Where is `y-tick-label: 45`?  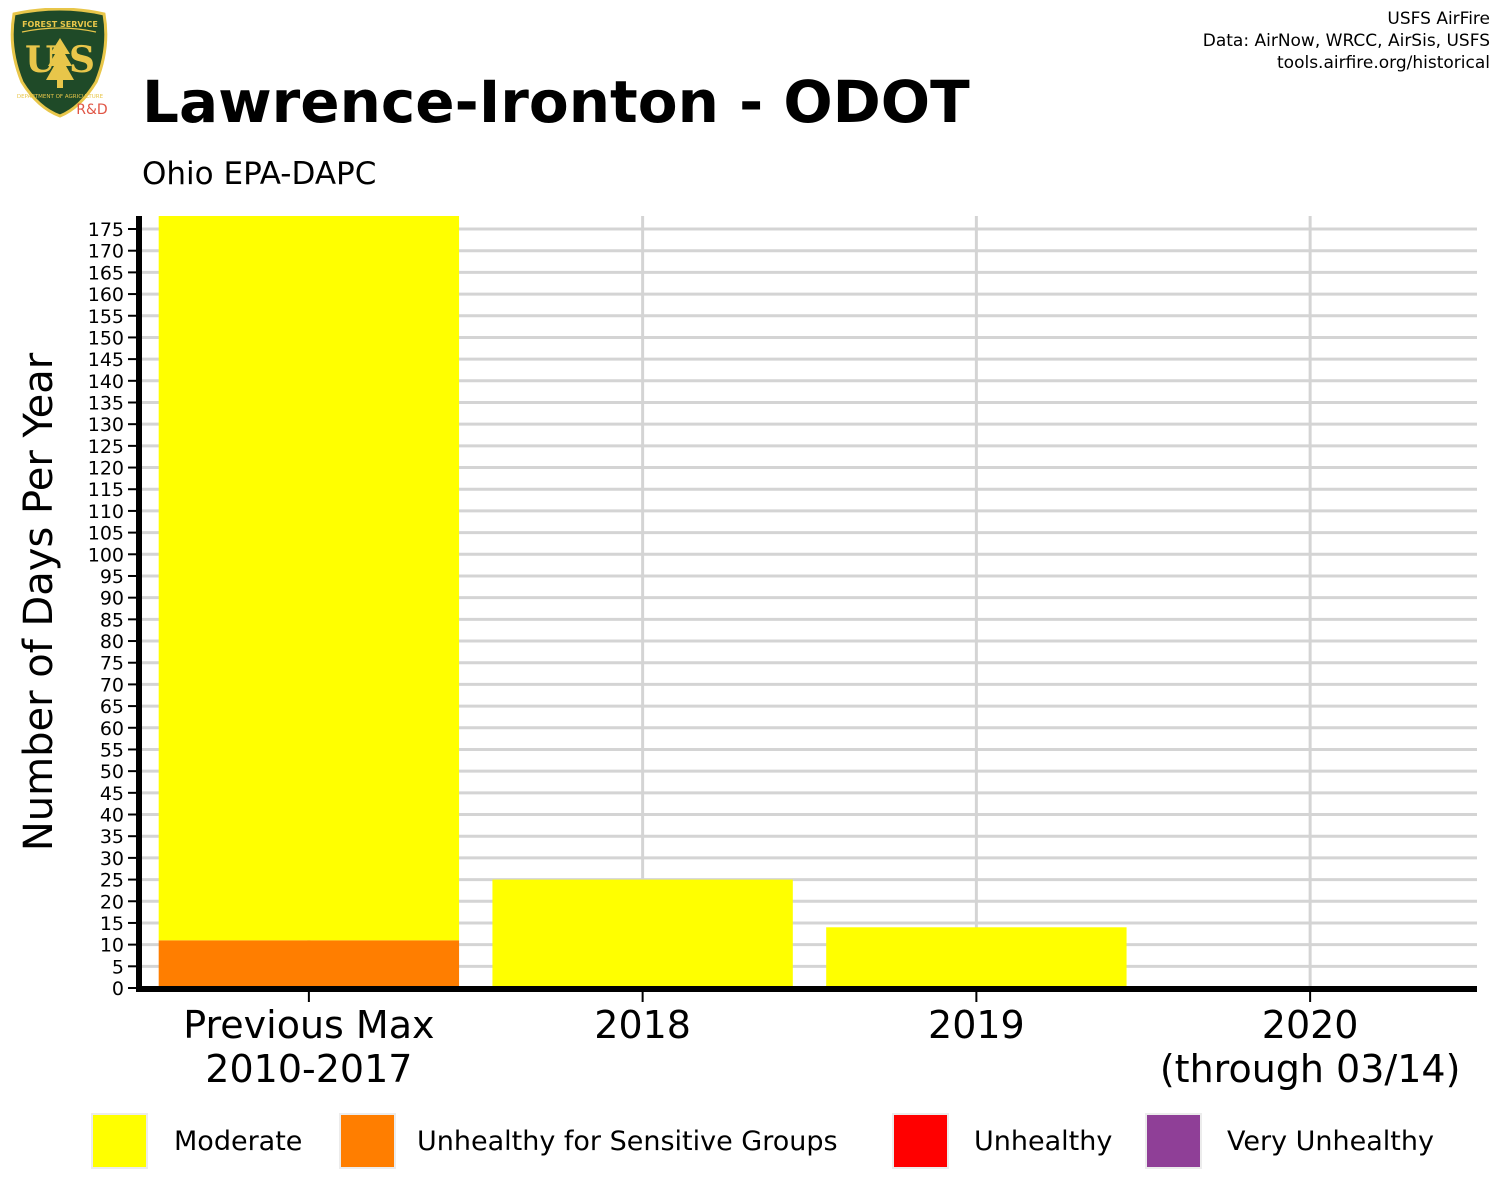
y-tick-label: 45 is located at coordinates (112, 794).